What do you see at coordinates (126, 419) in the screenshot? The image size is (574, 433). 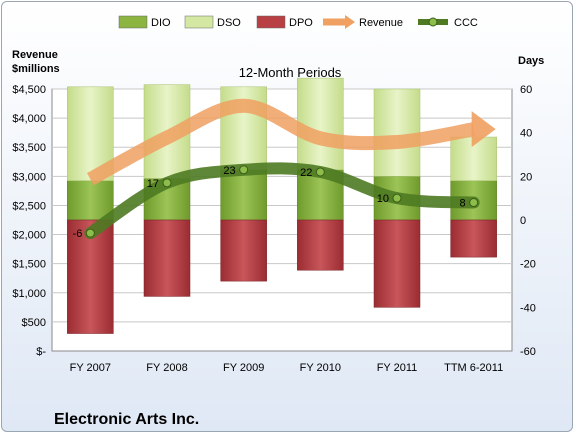 I see `company-name: Electronic Arts Inc.` at bounding box center [126, 419].